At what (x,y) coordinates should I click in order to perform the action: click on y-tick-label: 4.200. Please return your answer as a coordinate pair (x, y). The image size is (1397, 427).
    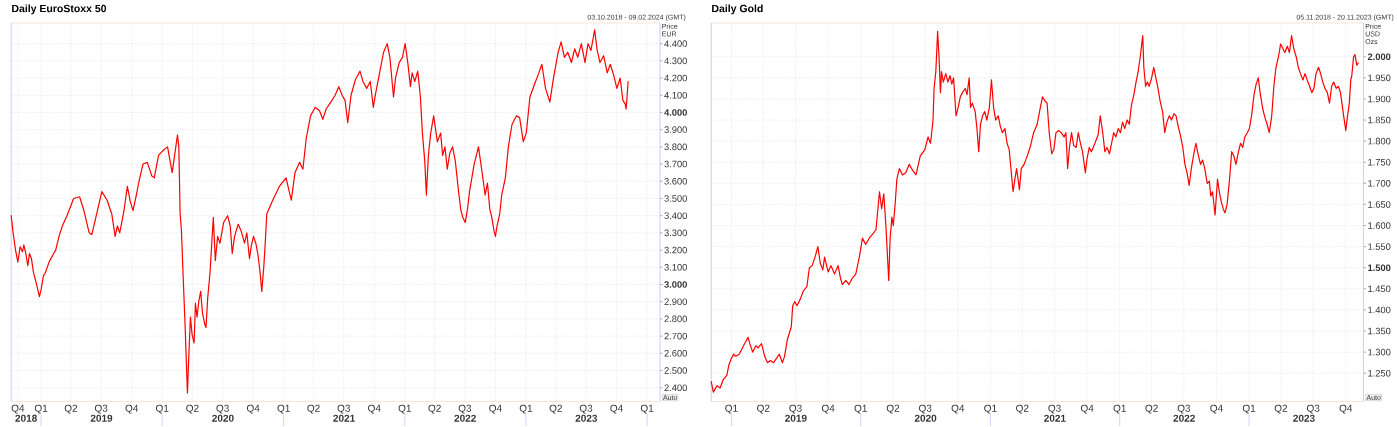
    Looking at the image, I should click on (675, 78).